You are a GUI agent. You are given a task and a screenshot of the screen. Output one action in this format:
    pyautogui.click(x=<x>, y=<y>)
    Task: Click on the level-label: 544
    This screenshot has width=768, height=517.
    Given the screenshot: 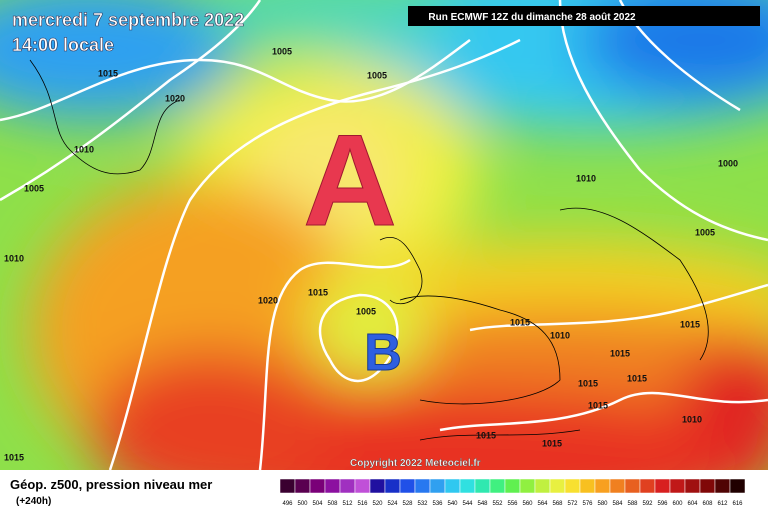 What is the action you would take?
    pyautogui.click(x=467, y=504)
    